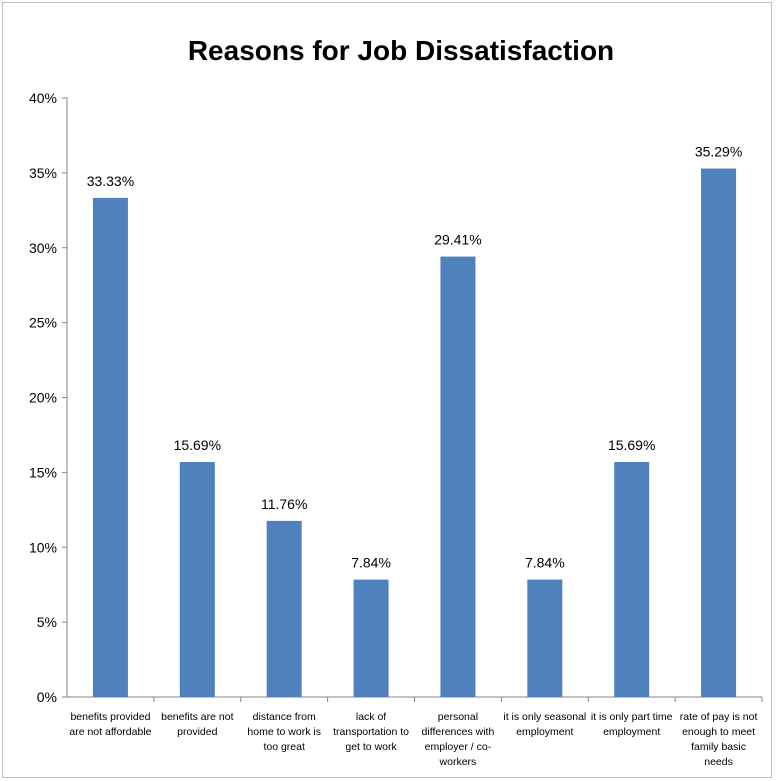 Image resolution: width=776 pixels, height=781 pixels. Describe the element at coordinates (284, 732) in the screenshot. I see `category-label: distance from home to work is too great` at that location.